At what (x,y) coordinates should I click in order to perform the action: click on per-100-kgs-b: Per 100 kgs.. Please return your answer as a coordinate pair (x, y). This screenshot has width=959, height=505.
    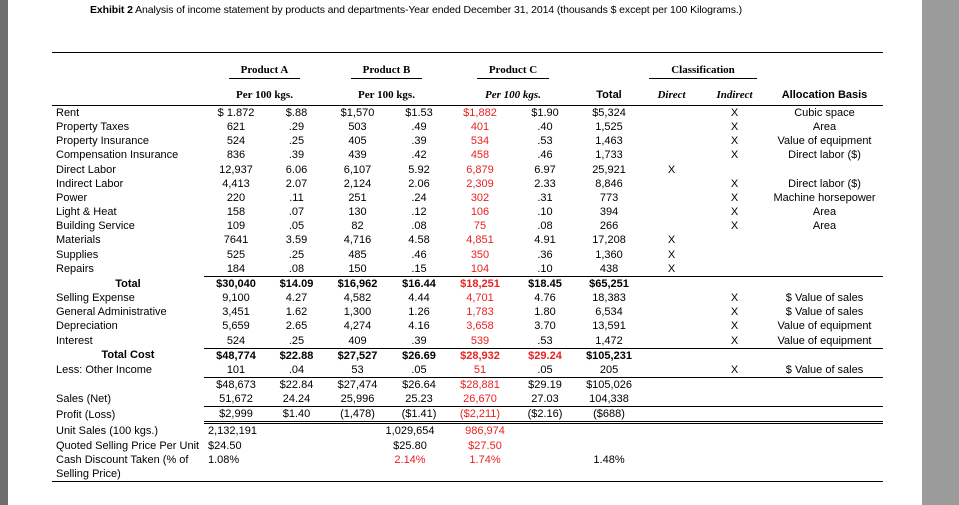
    Looking at the image, I should click on (386, 93).